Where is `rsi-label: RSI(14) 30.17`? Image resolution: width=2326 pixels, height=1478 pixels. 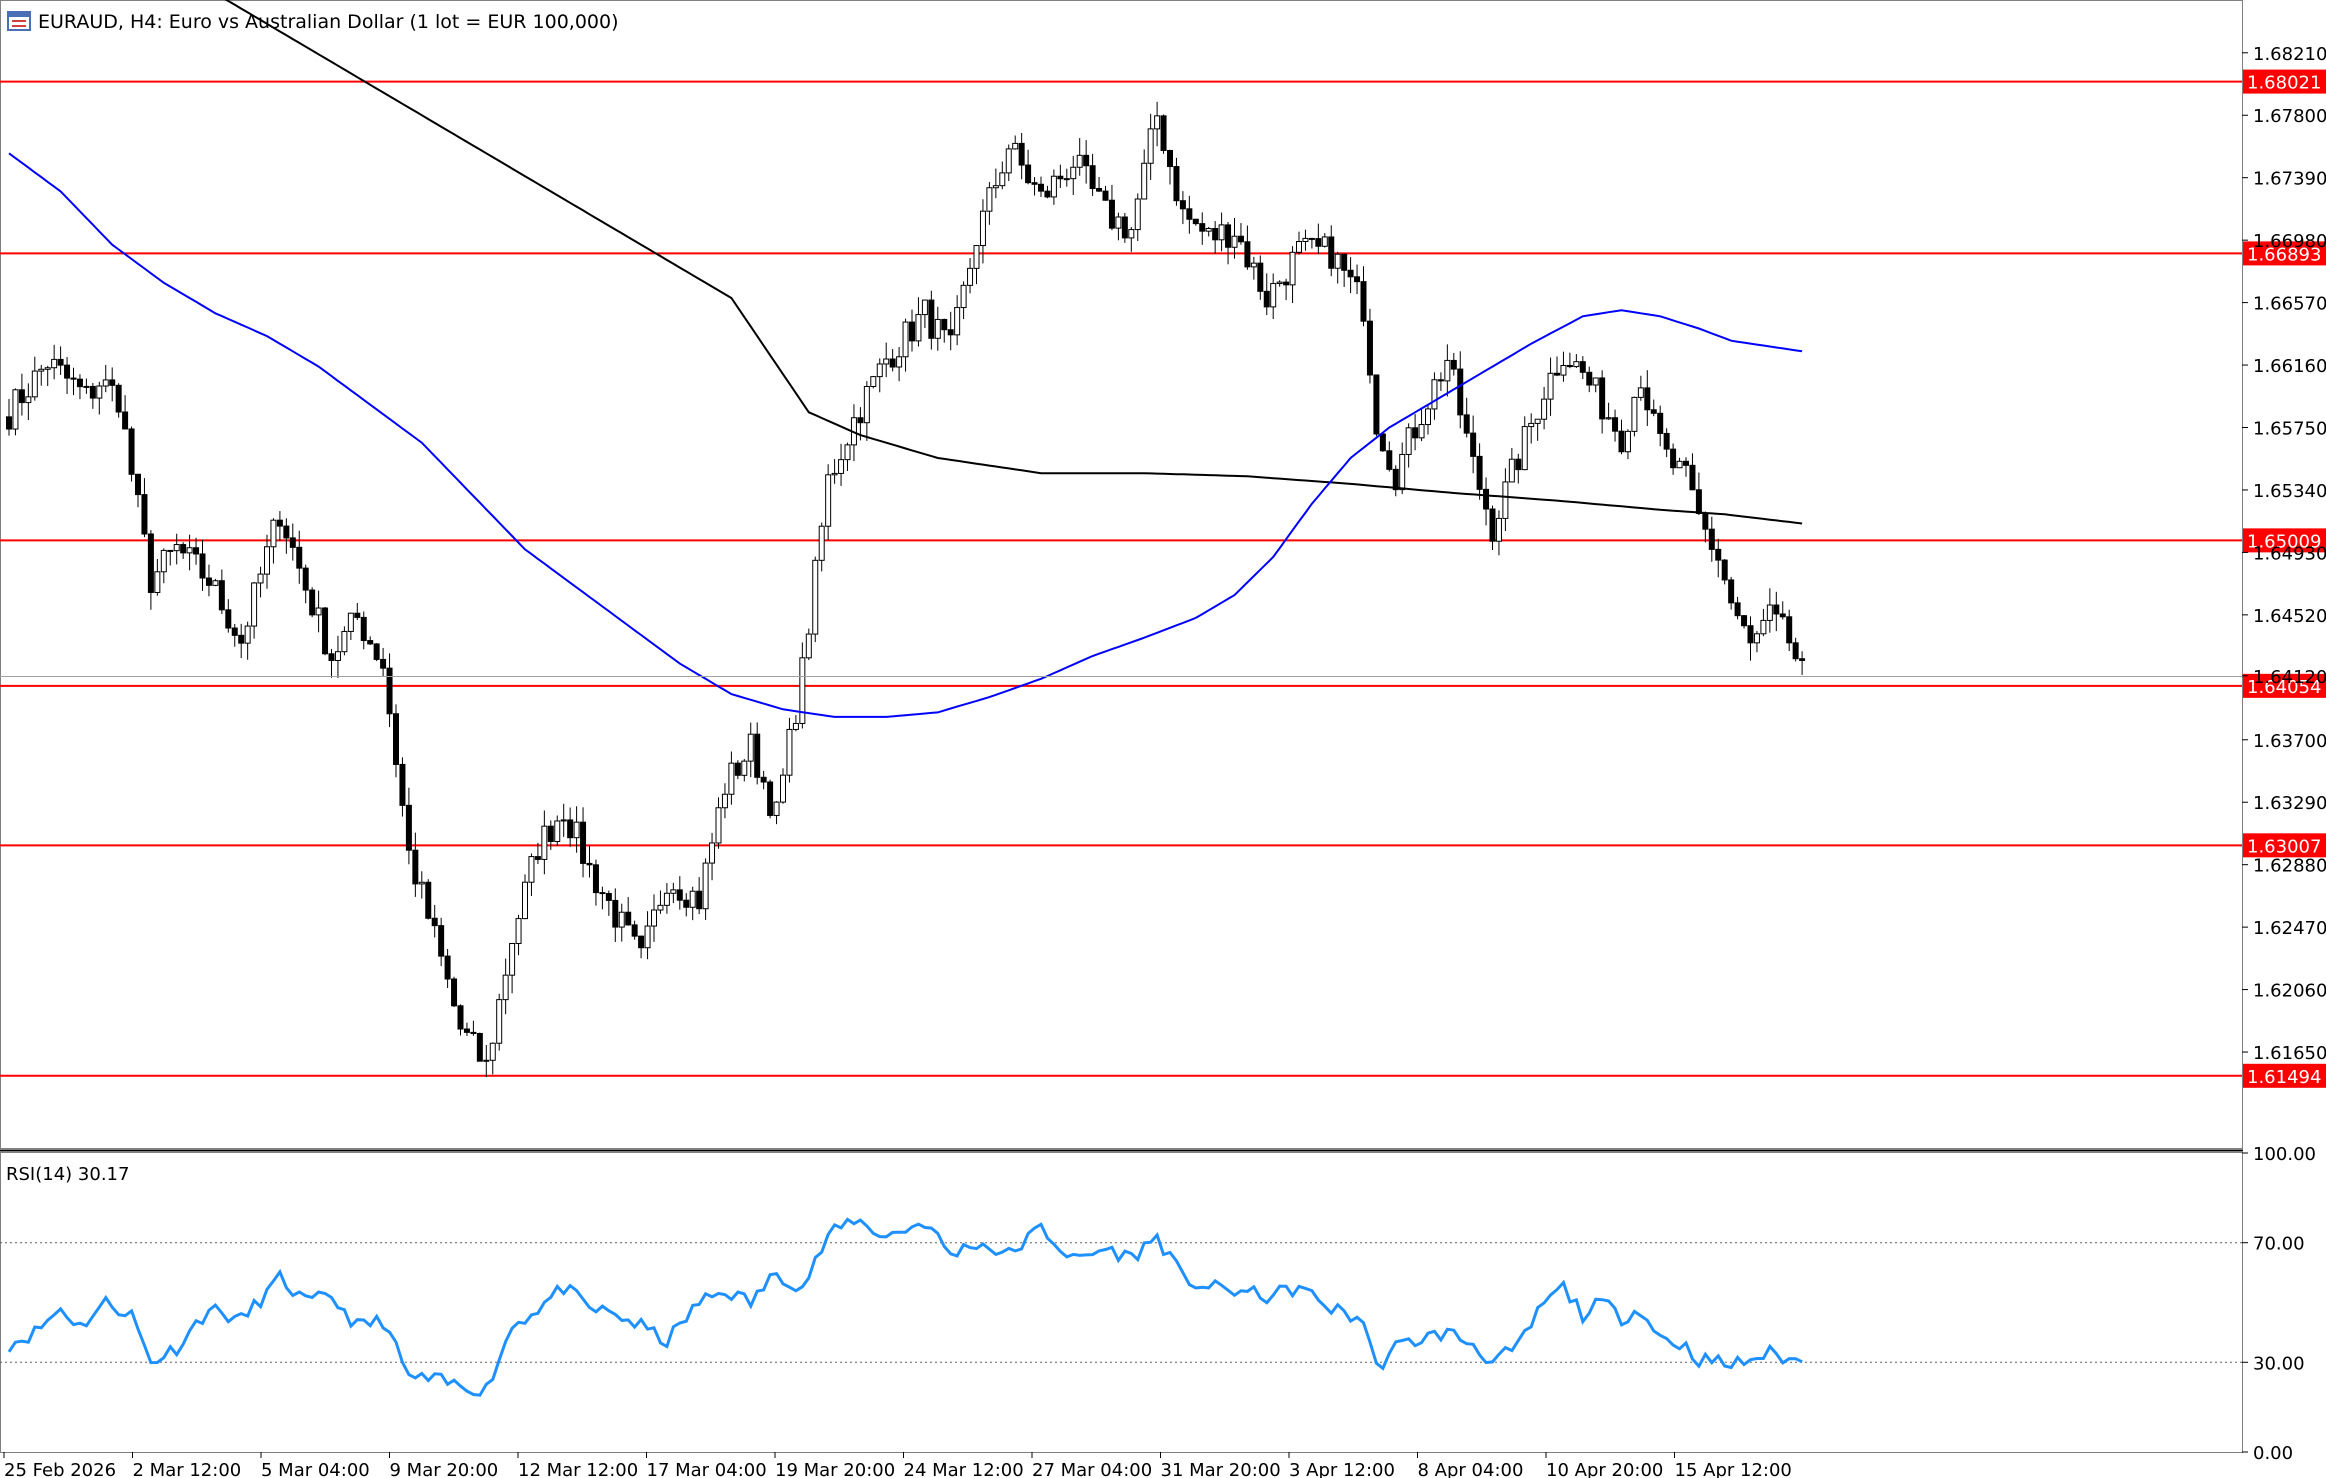
rsi-label: RSI(14) 30.17 is located at coordinates (67, 1174).